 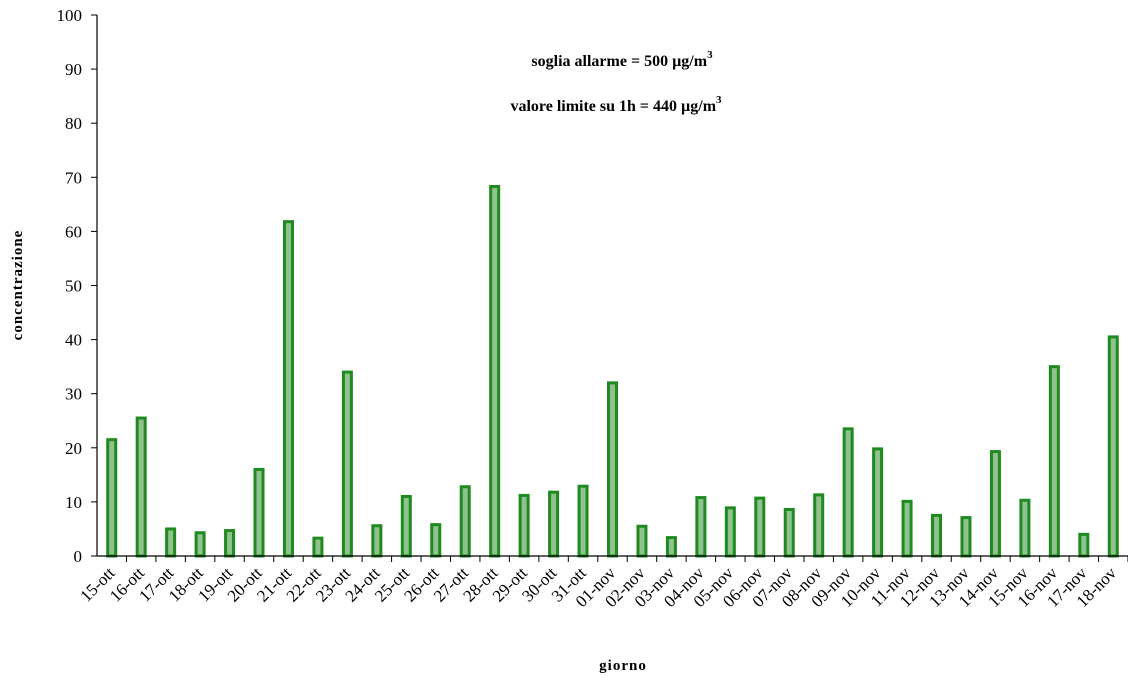 What do you see at coordinates (1054, 461) in the screenshot?
I see `bar-16-nov` at bounding box center [1054, 461].